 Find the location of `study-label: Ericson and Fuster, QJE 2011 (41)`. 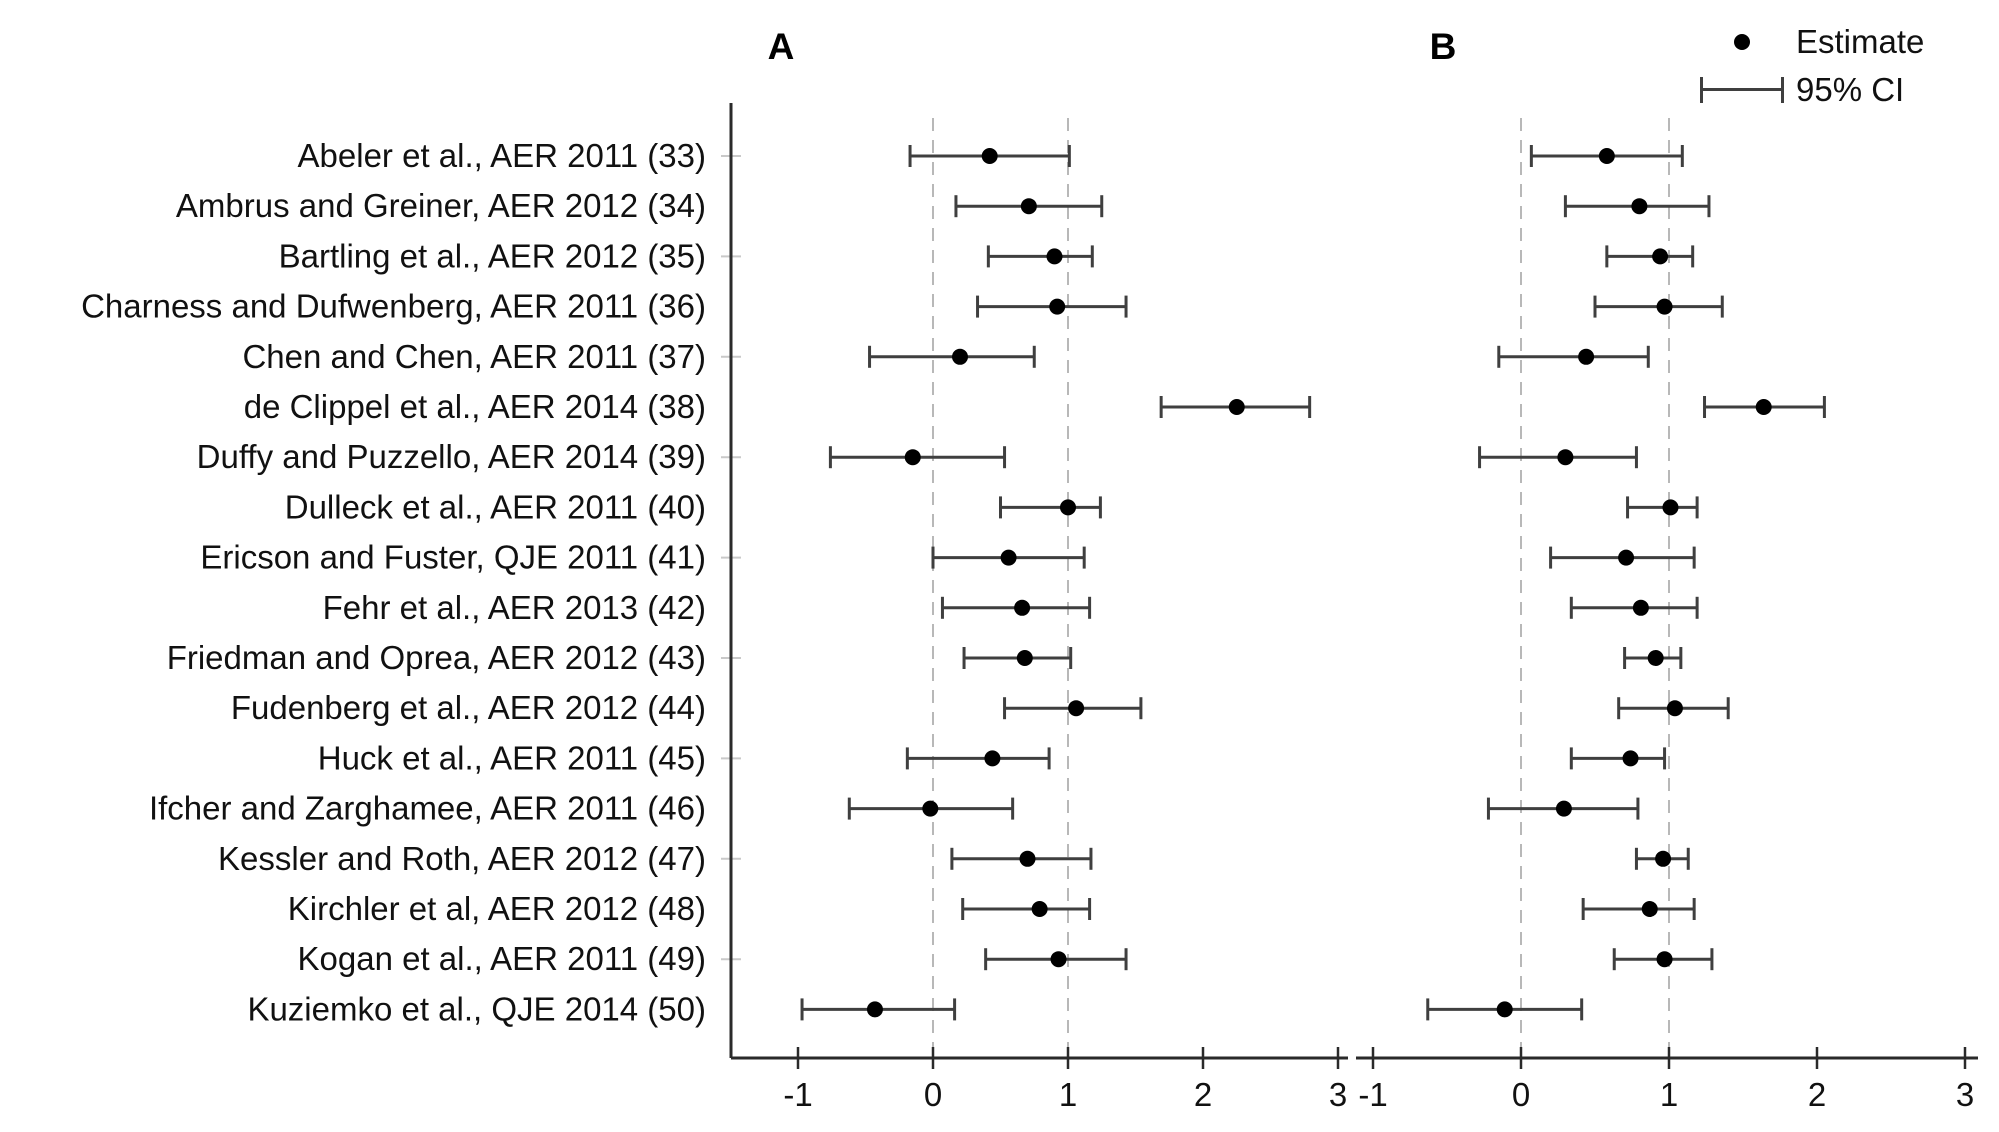

study-label: Ericson and Fuster, QJE 2011 (41) is located at coordinates (453, 557).